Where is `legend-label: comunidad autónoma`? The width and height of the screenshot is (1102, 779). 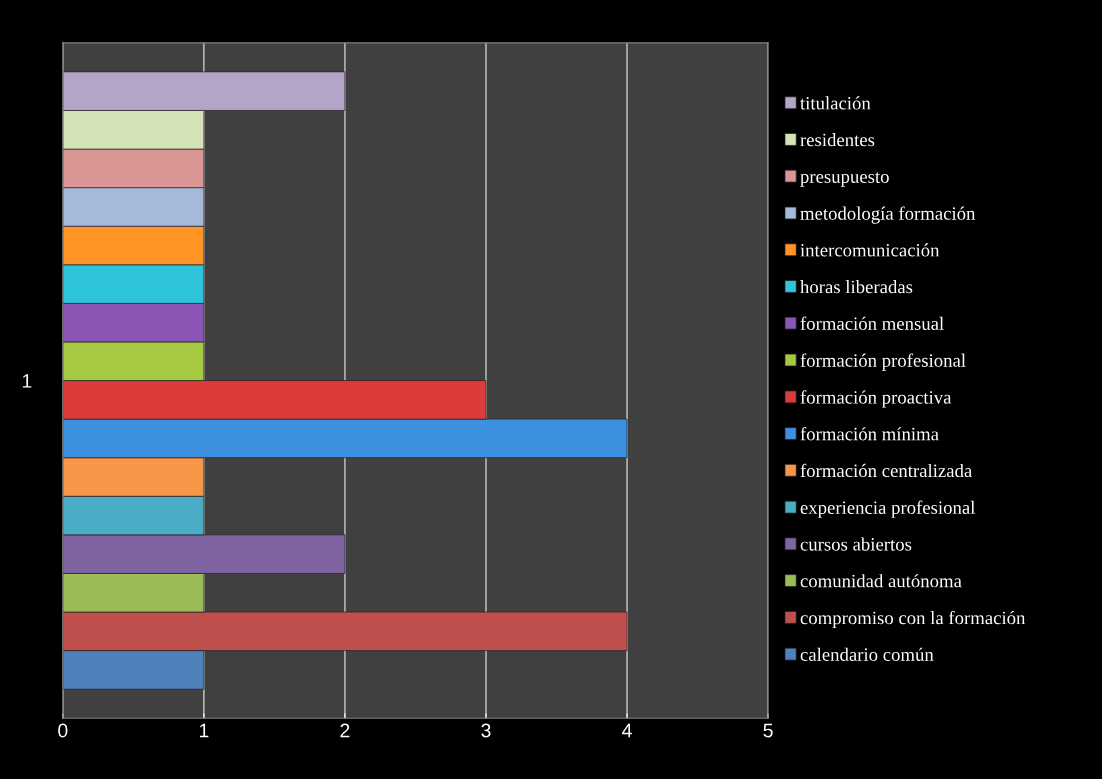
legend-label: comunidad autónoma is located at coordinates (881, 581).